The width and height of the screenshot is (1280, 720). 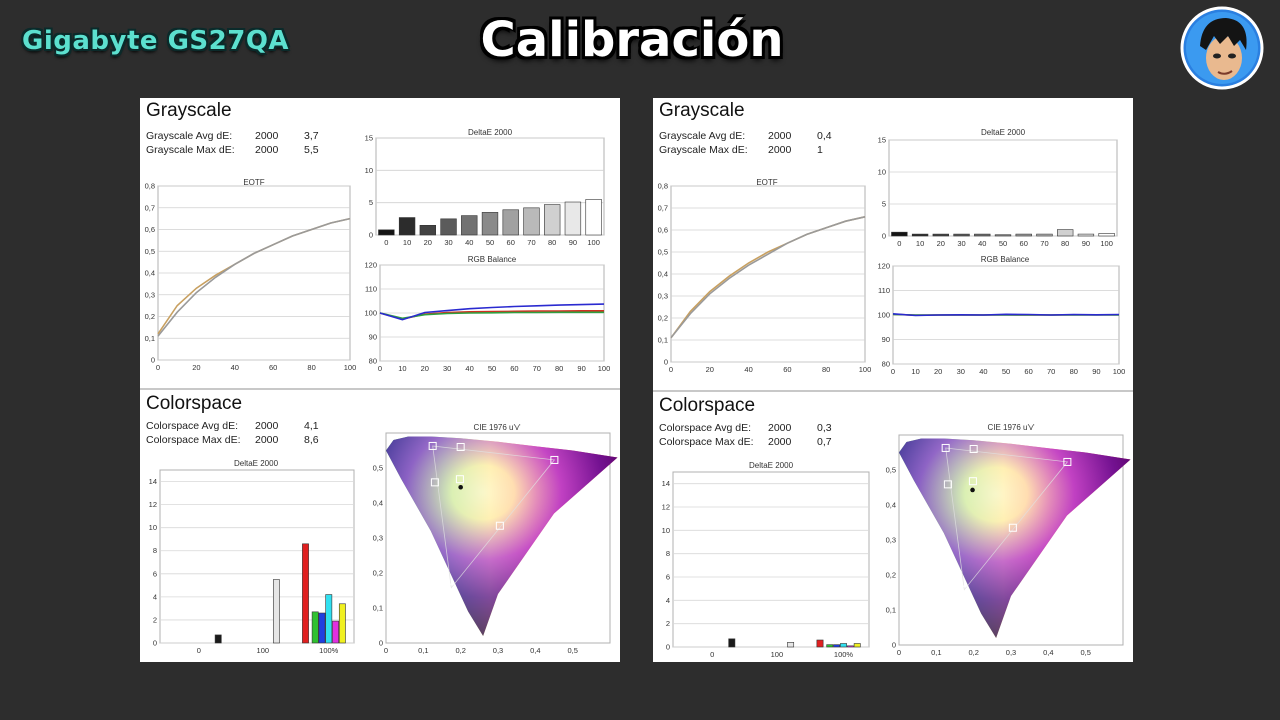 What do you see at coordinates (460, 650) in the screenshot?
I see `x-tick-label: 0,2` at bounding box center [460, 650].